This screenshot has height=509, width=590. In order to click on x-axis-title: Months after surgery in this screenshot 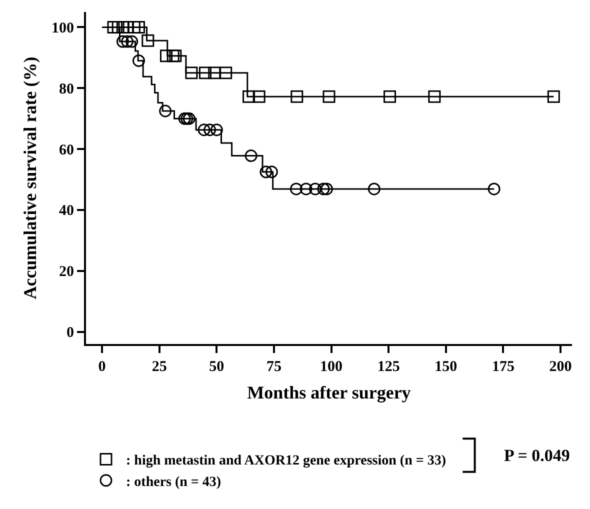, I will do `click(329, 392)`.